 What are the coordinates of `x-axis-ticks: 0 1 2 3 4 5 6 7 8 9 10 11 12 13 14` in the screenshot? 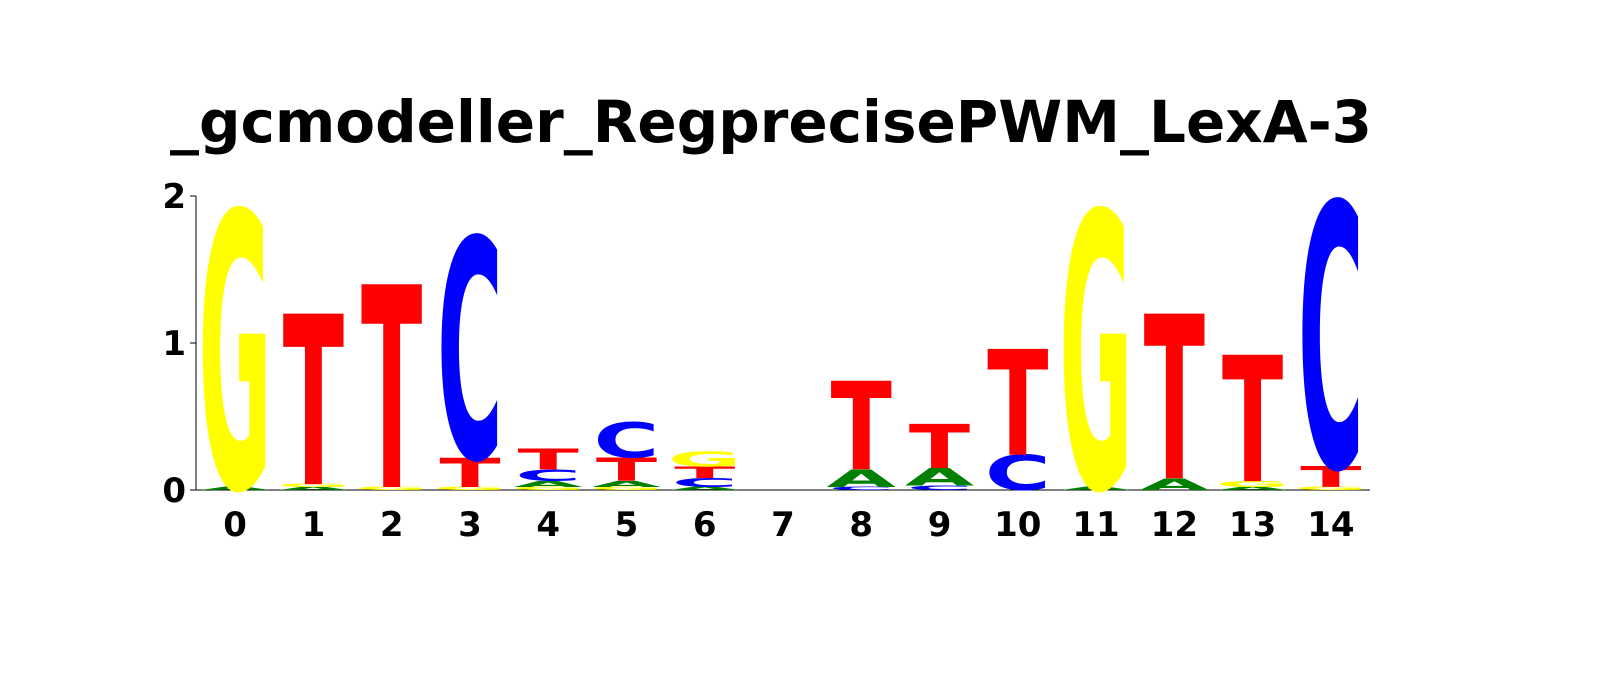 It's located at (788, 525).